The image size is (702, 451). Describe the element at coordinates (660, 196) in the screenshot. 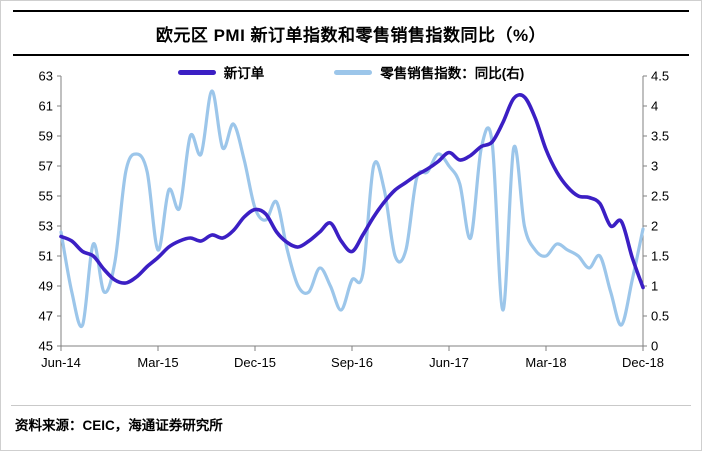

I see `right-axis-label: 2.5` at that location.